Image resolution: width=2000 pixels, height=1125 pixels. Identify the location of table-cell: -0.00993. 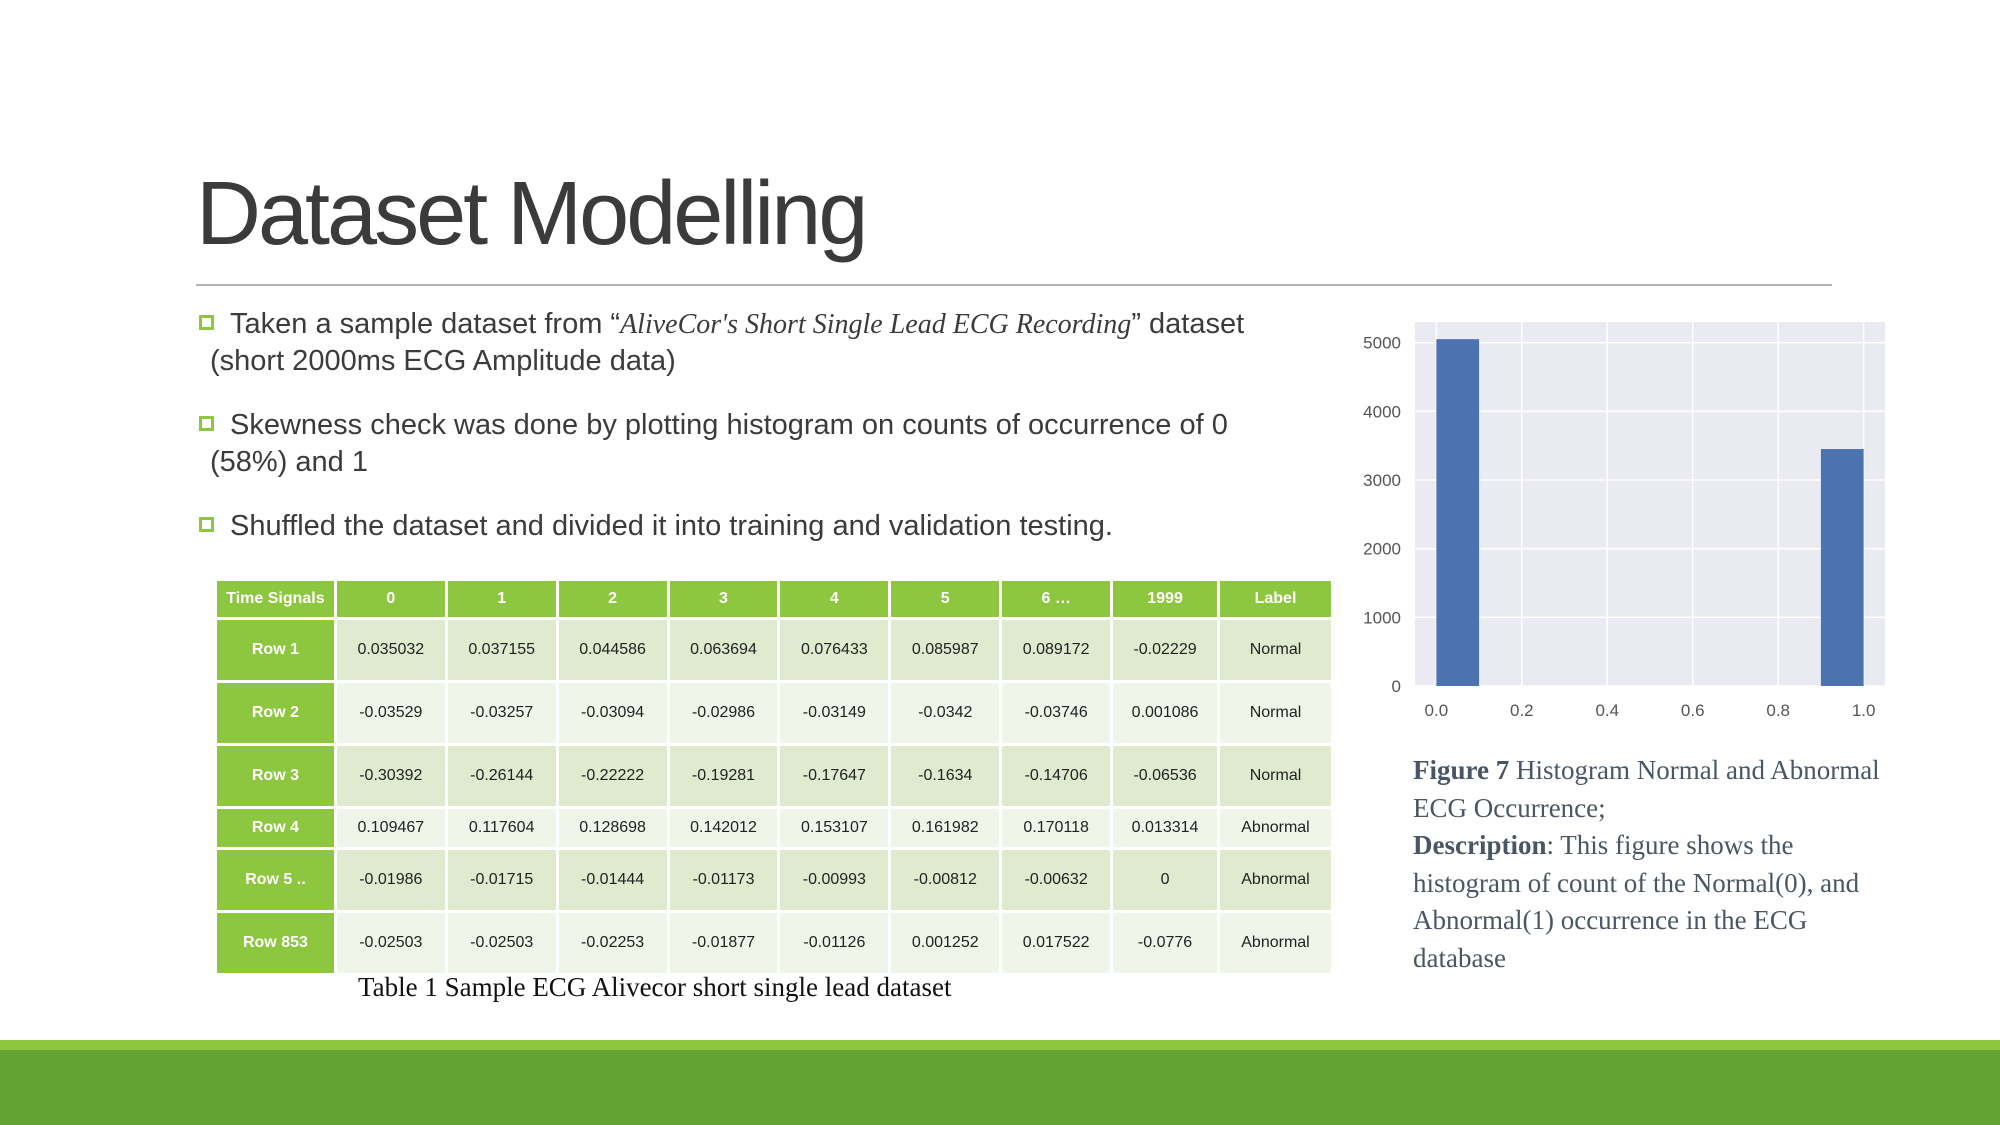
(834, 880).